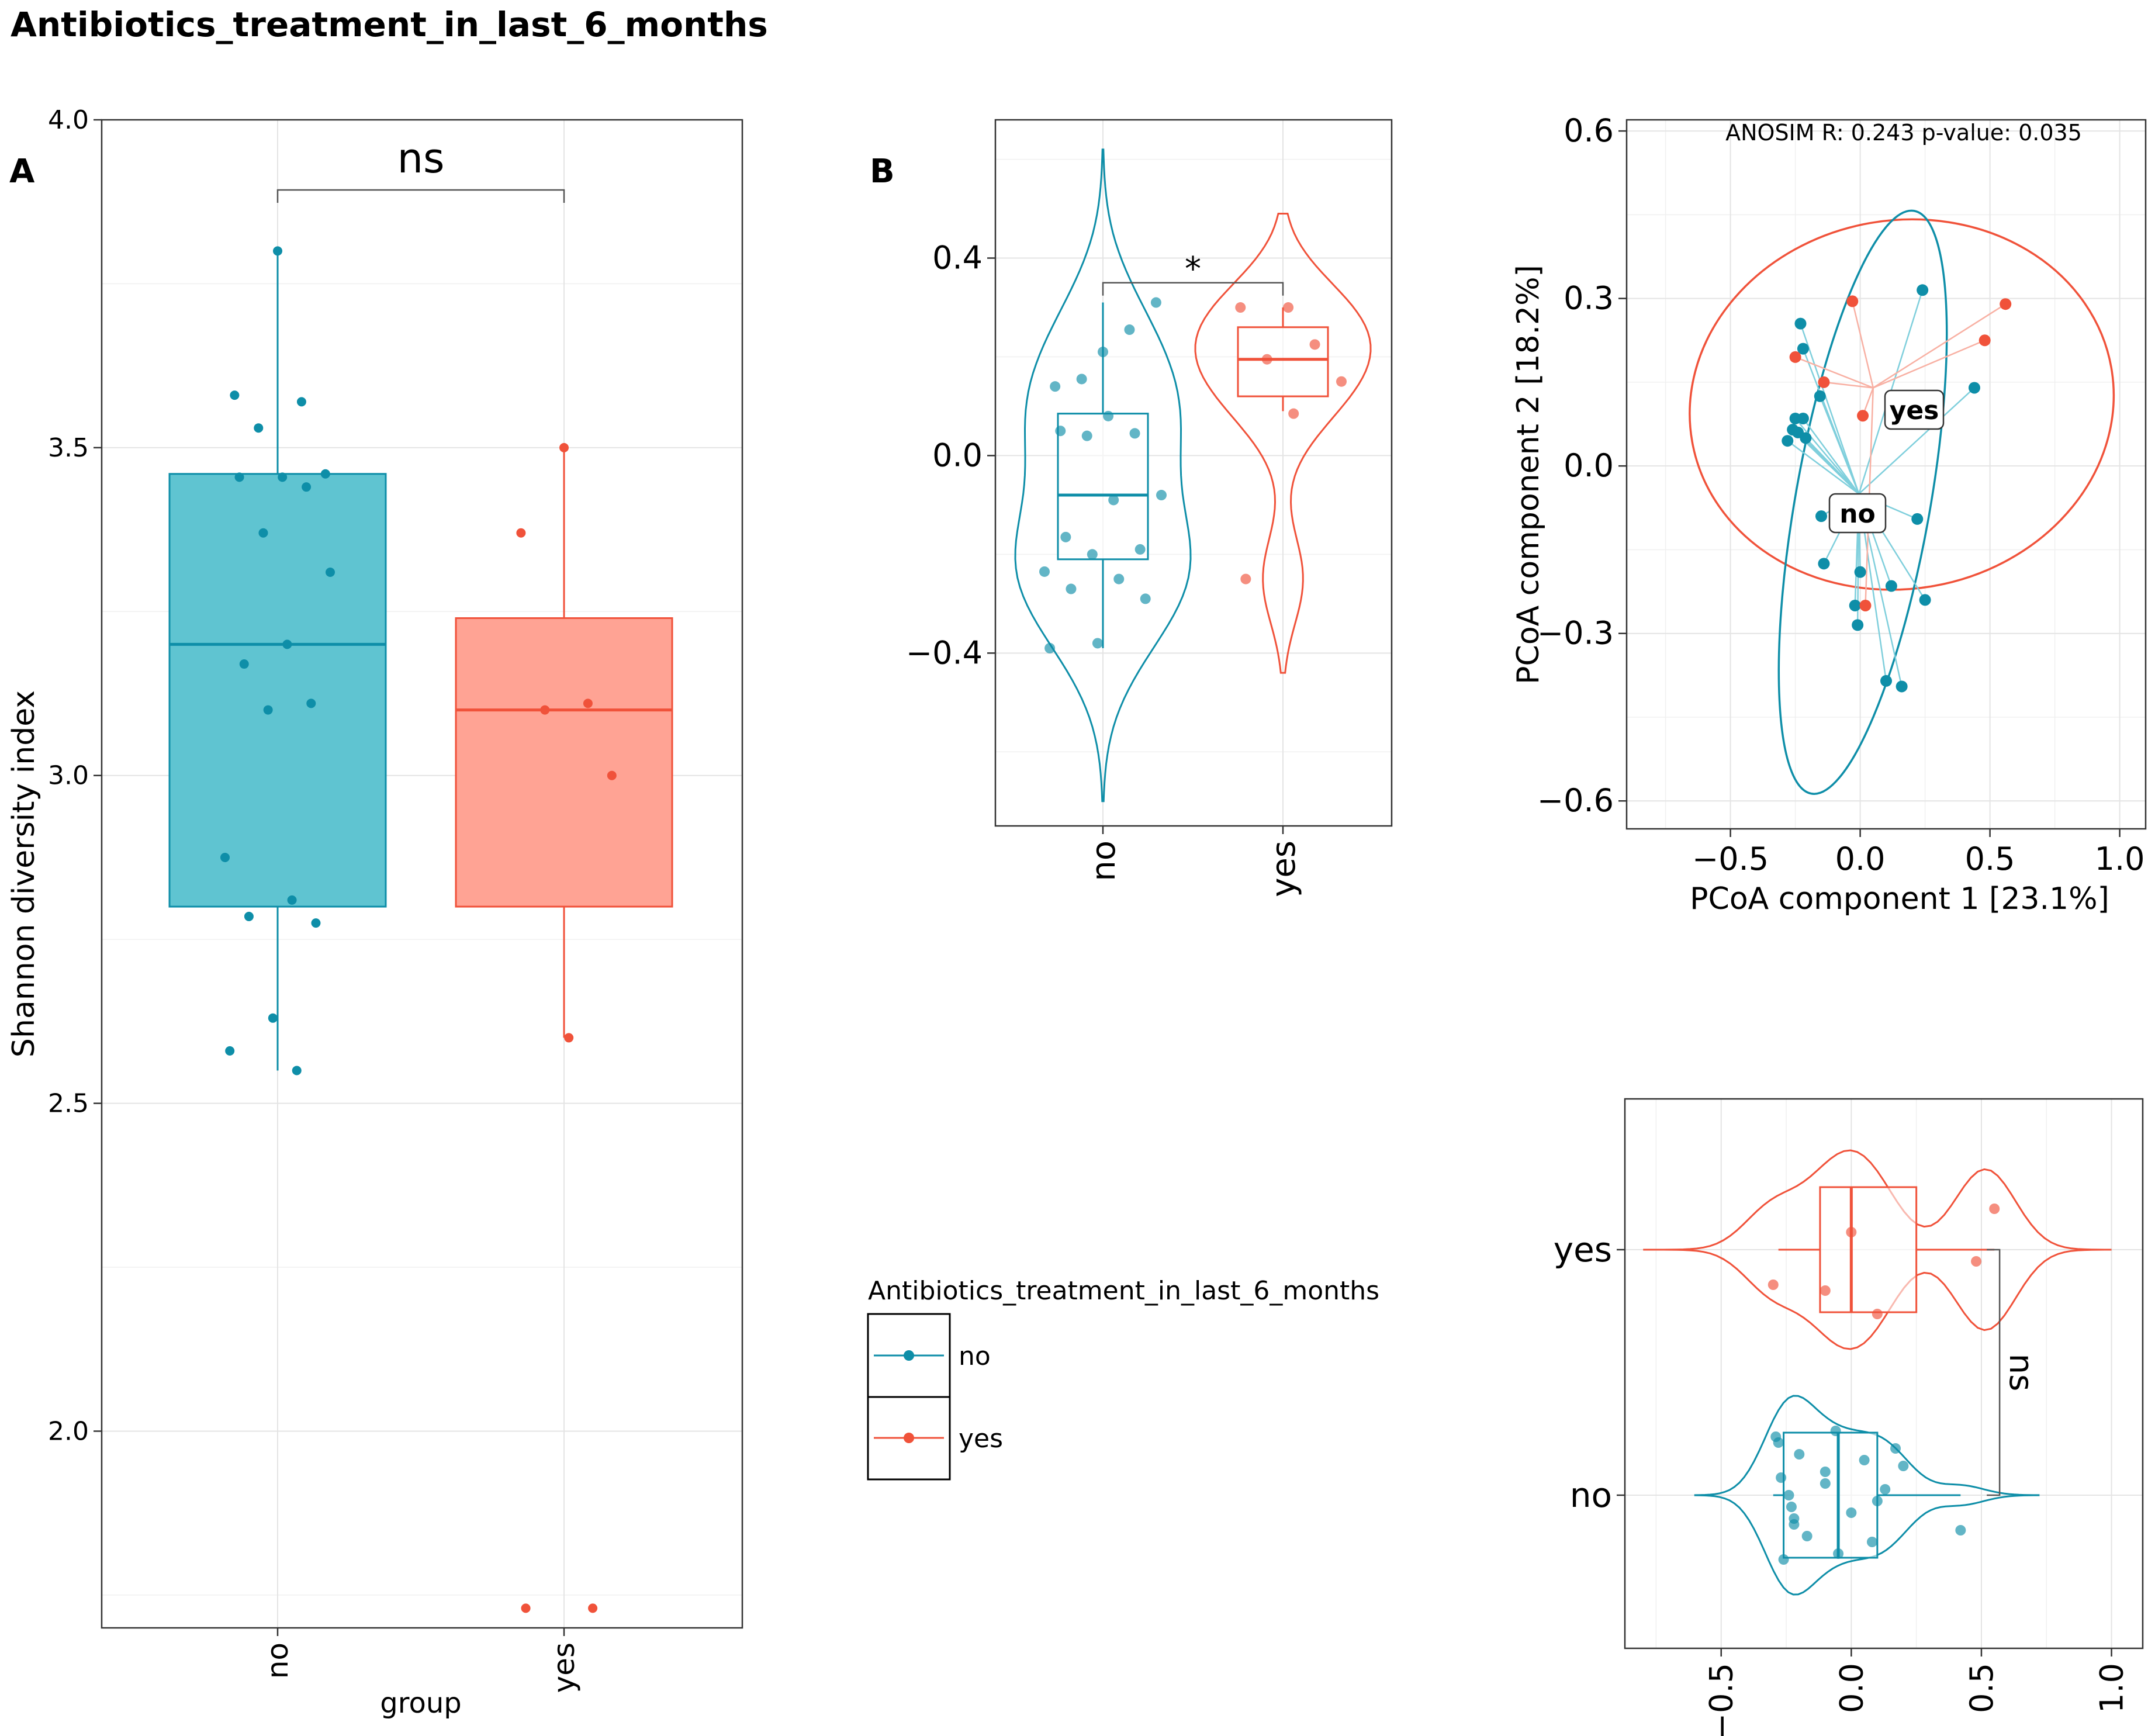  What do you see at coordinates (909, 1355) in the screenshot?
I see `legend-key-no-point` at bounding box center [909, 1355].